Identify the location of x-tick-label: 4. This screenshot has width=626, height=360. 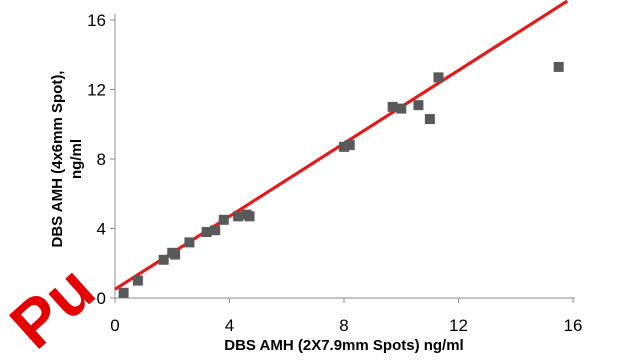
(229, 325).